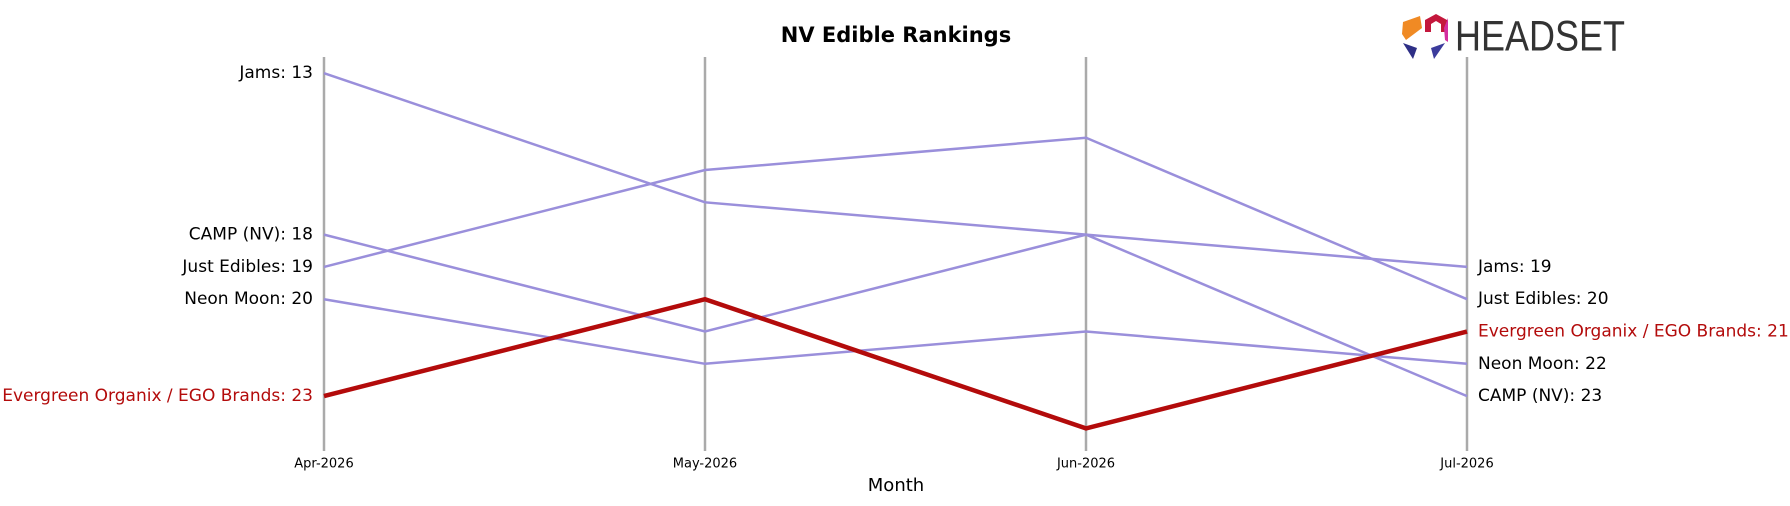 The height and width of the screenshot is (506, 1790). What do you see at coordinates (896, 485) in the screenshot?
I see `x-axis-label: Month` at bounding box center [896, 485].